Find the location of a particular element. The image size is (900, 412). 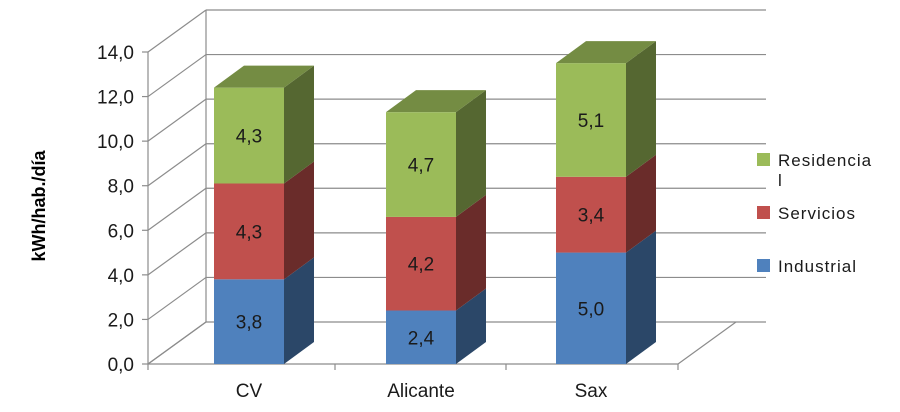

y-axis-label: kWh/hab./día is located at coordinates (39, 206).